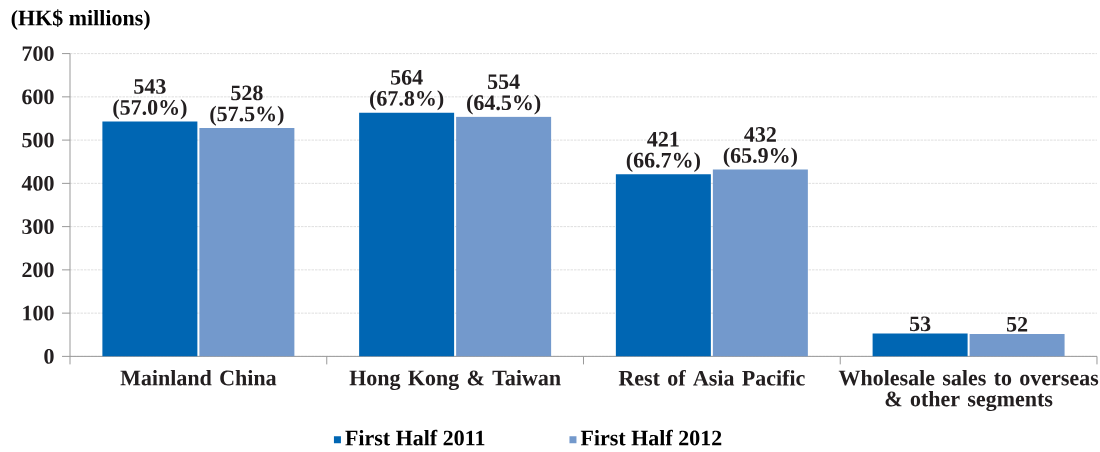  What do you see at coordinates (663, 152) in the screenshot?
I see `data-label: 421 (66.7%)` at bounding box center [663, 152].